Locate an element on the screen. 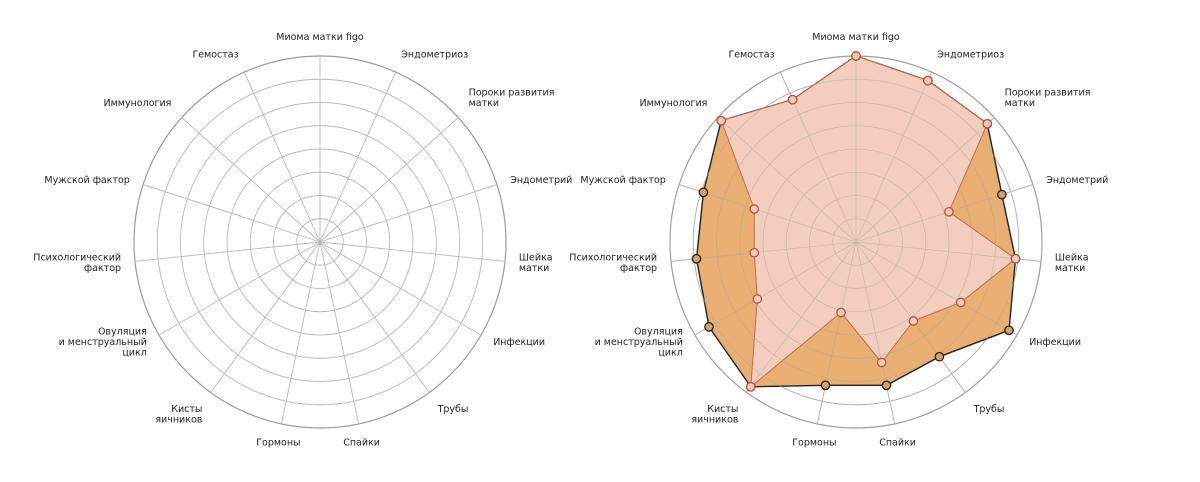 The width and height of the screenshot is (1200, 482). category-label: Кисты яичников is located at coordinates (714, 415).